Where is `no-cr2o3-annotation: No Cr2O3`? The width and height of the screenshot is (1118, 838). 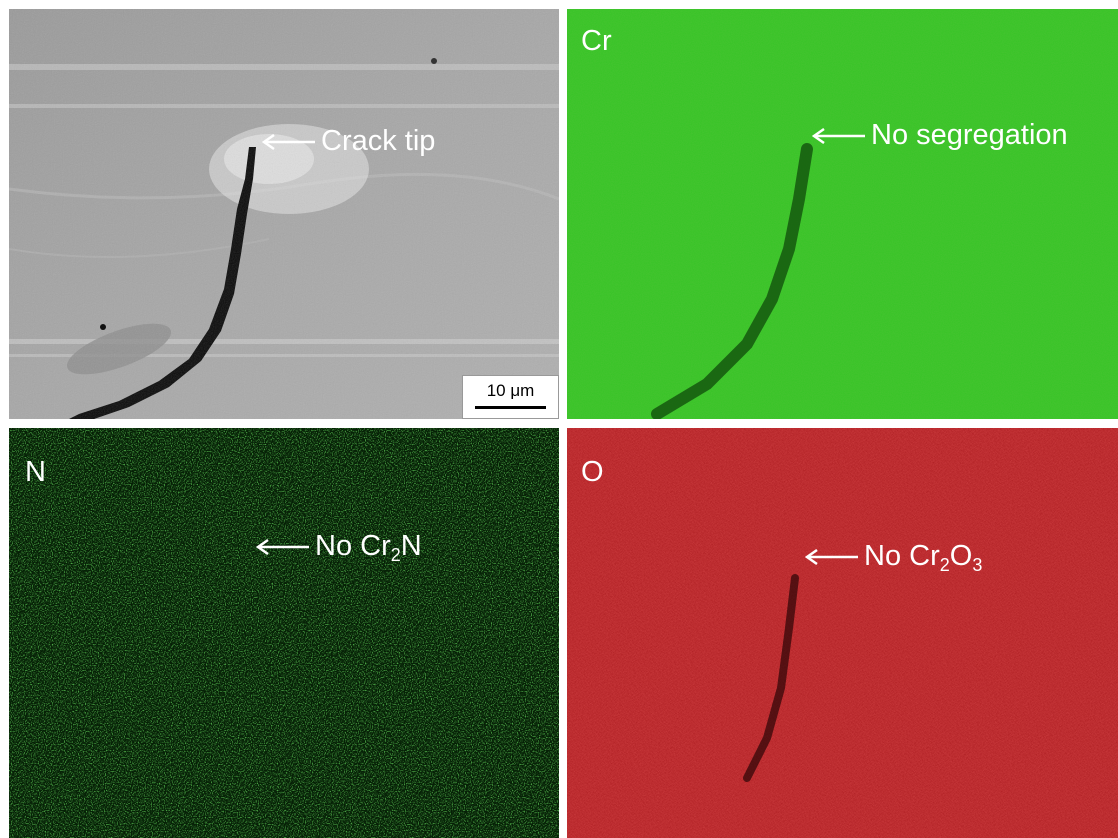
no-cr2o3-annotation: No Cr2O3 is located at coordinates (893, 557).